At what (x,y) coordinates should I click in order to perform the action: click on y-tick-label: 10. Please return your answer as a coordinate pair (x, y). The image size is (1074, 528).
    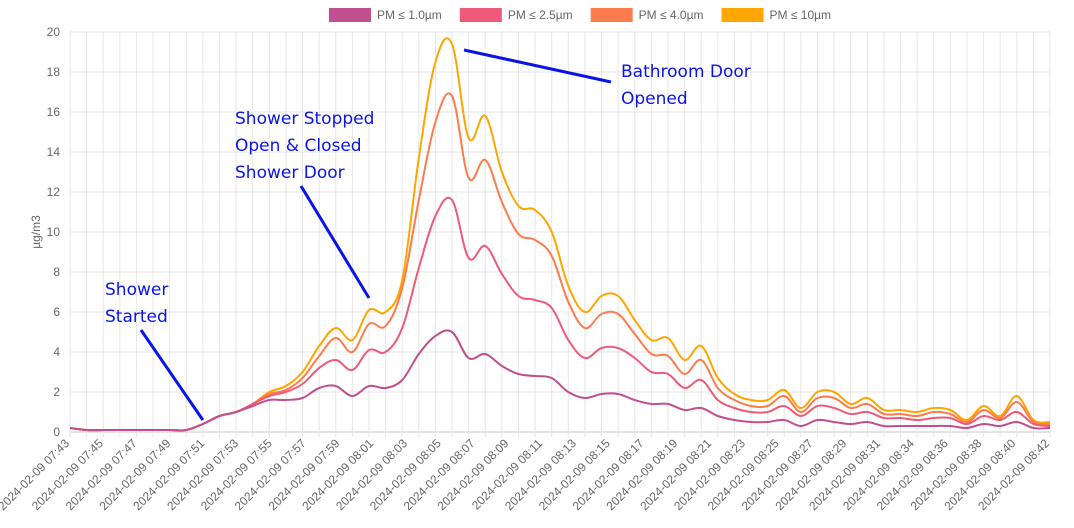
    Looking at the image, I should click on (54, 232).